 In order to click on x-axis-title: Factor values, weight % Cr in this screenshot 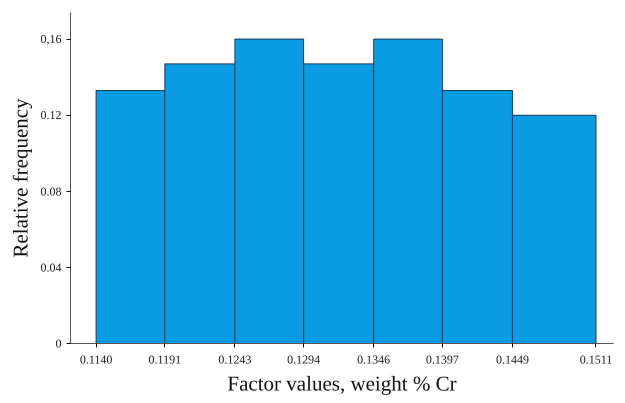, I will do `click(342, 384)`.